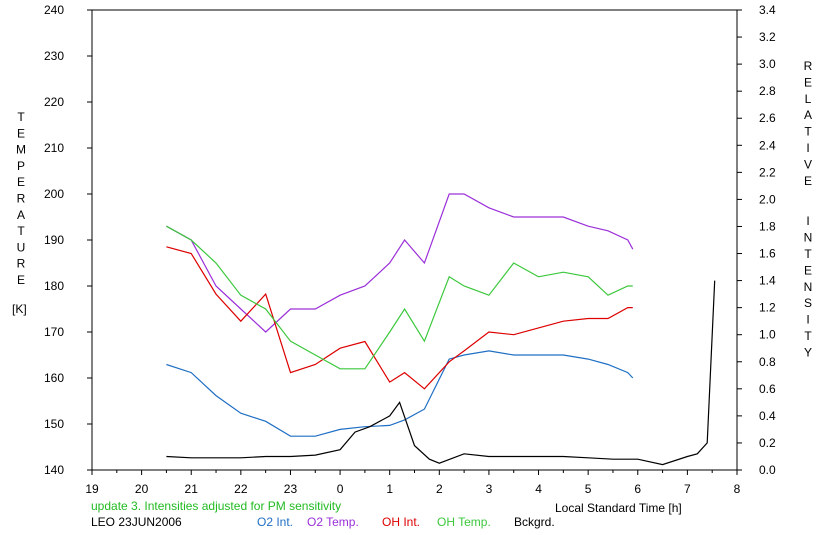  What do you see at coordinates (241, 489) in the screenshot?
I see `x-tick-label: 22` at bounding box center [241, 489].